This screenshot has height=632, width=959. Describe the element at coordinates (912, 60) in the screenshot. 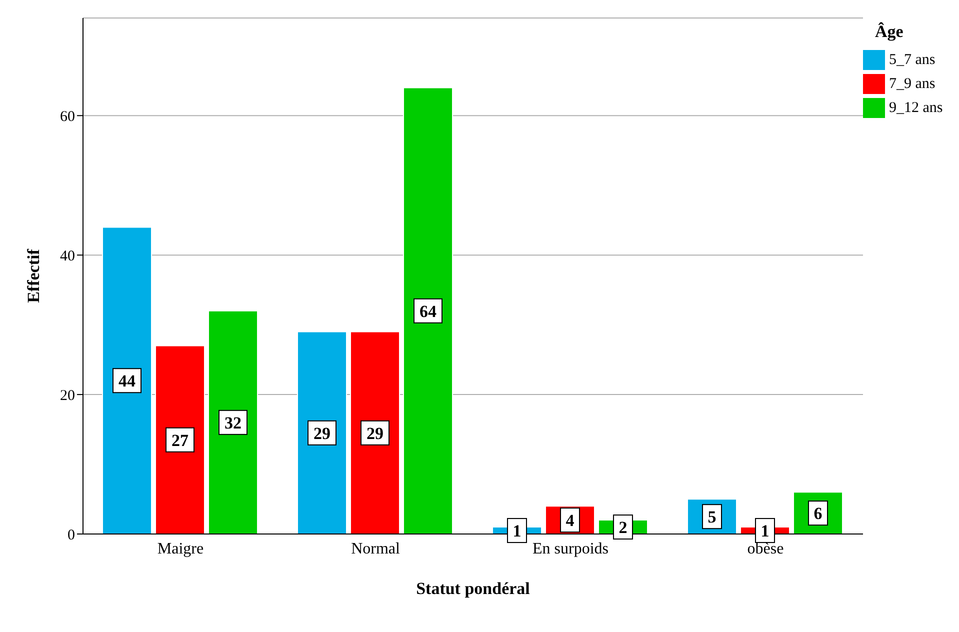

I see `legend-label: 5_7 ans` at that location.